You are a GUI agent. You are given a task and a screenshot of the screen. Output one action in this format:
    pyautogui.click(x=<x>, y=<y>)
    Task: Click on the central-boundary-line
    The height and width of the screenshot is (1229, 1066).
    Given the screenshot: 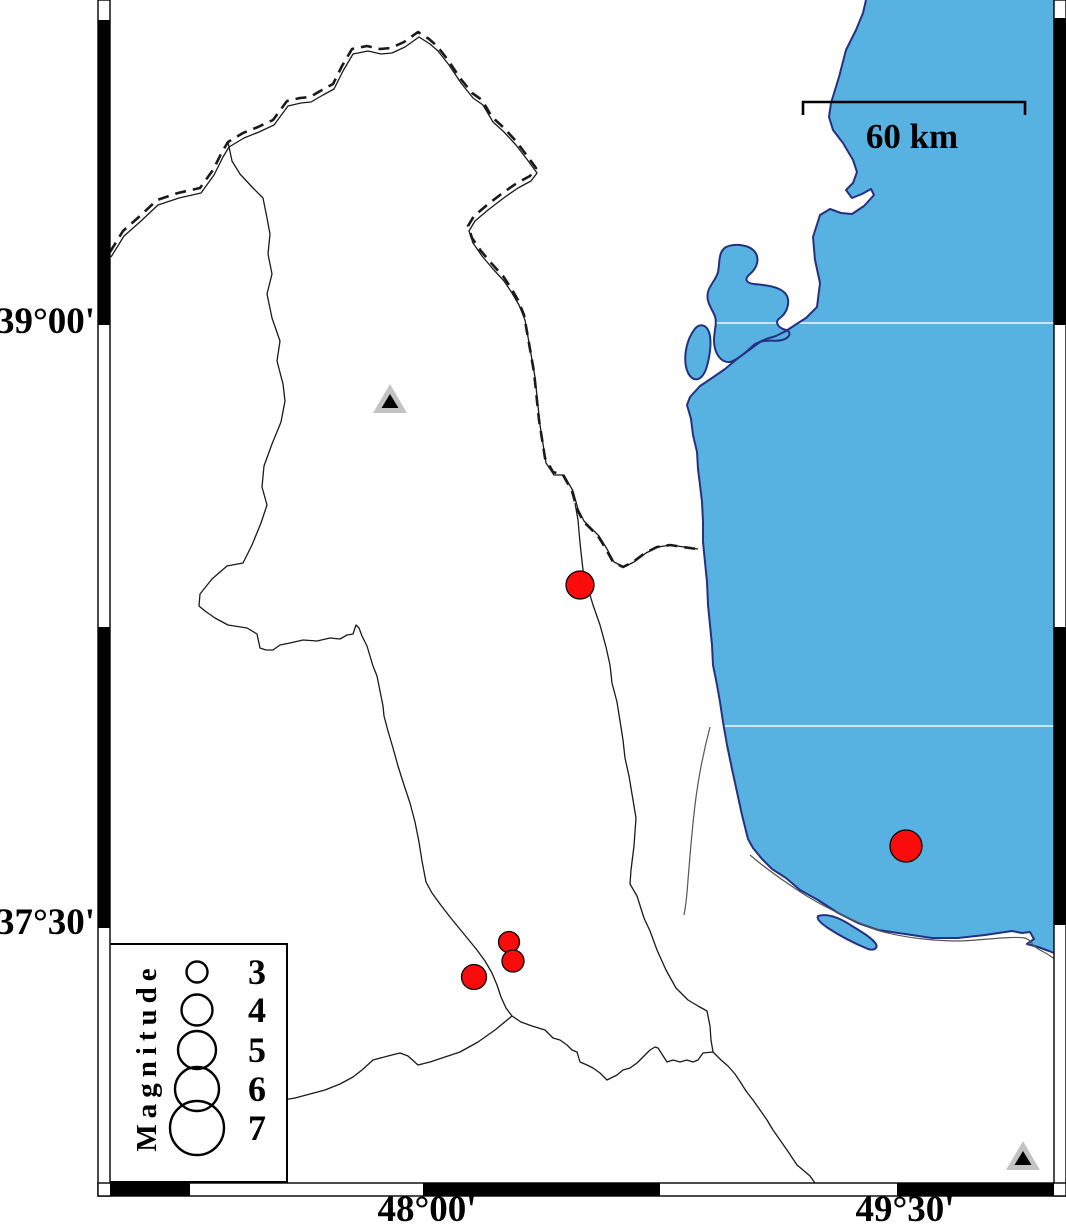 What is the action you would take?
    pyautogui.click(x=695, y=842)
    